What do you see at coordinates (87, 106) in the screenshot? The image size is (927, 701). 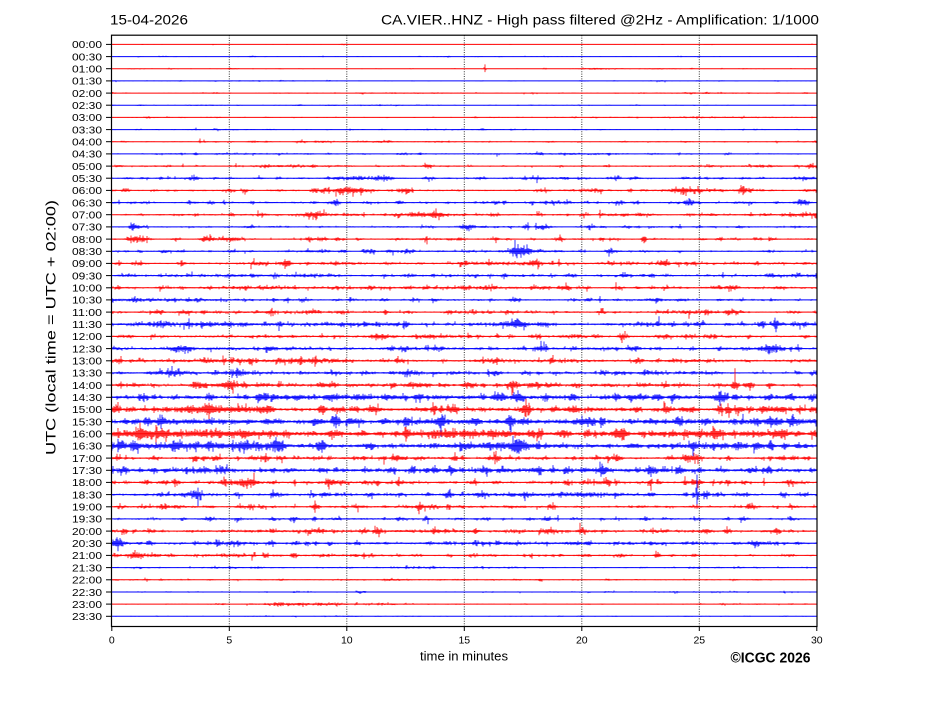 I see `svg-text: 02:30` at bounding box center [87, 106].